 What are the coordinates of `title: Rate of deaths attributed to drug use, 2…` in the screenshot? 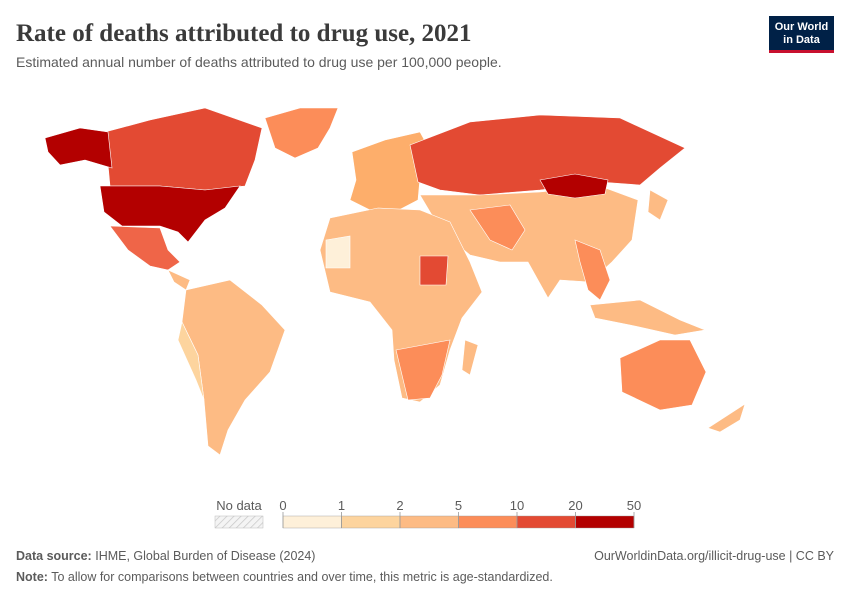 It's located at (244, 33).